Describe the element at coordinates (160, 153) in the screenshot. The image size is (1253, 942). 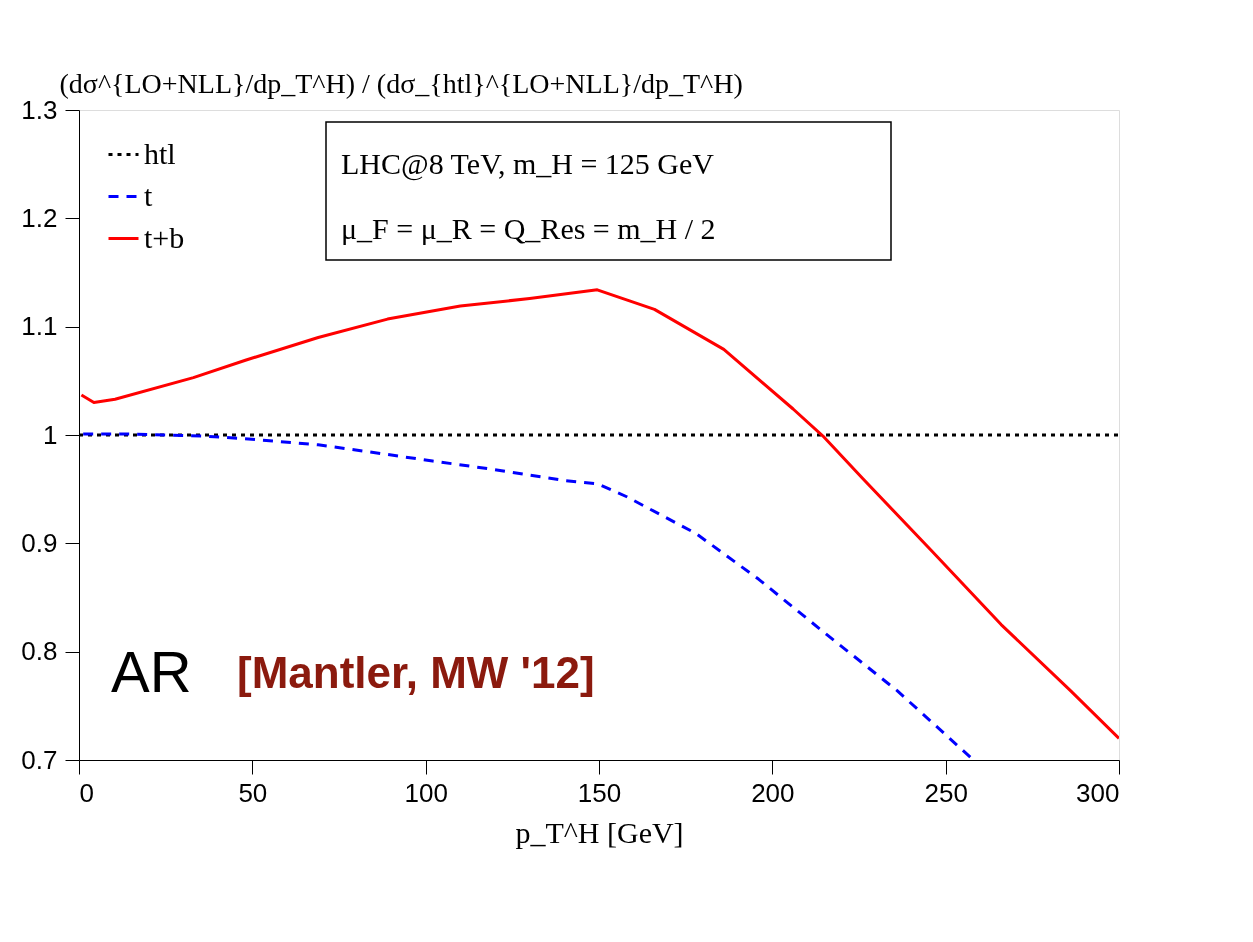
I see `legend-label: htl` at that location.